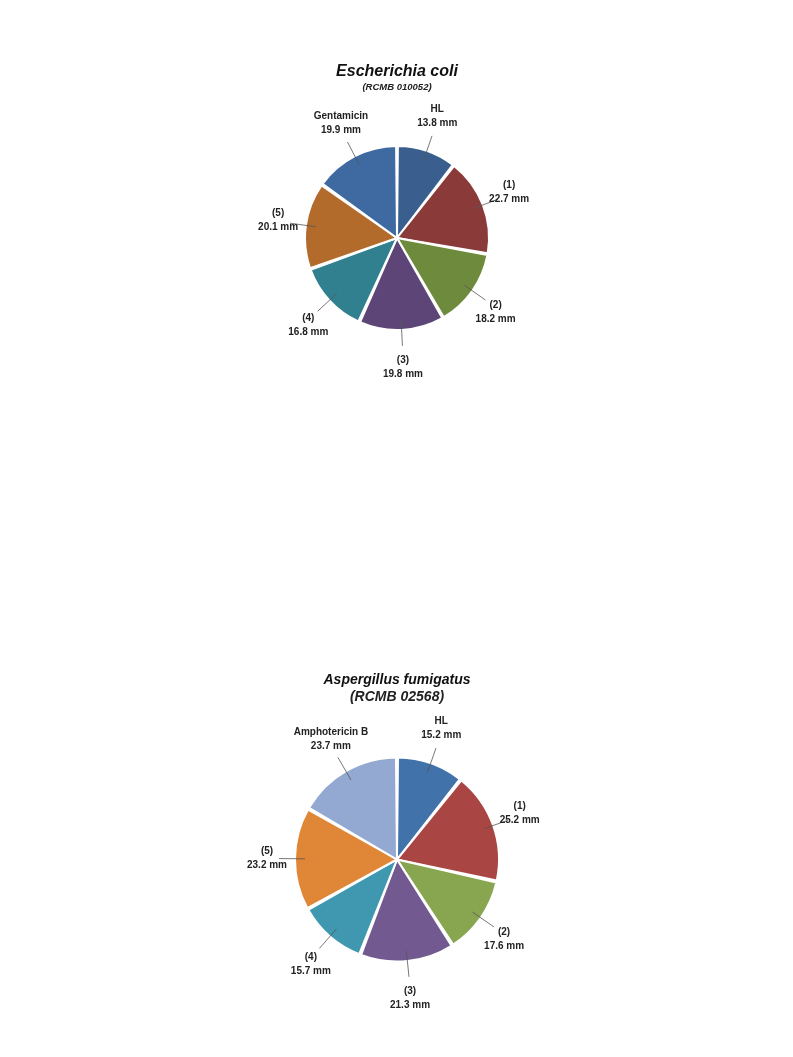 The width and height of the screenshot is (793, 1057). Describe the element at coordinates (310, 971) in the screenshot. I see `data-label: 15.7 mm` at that location.